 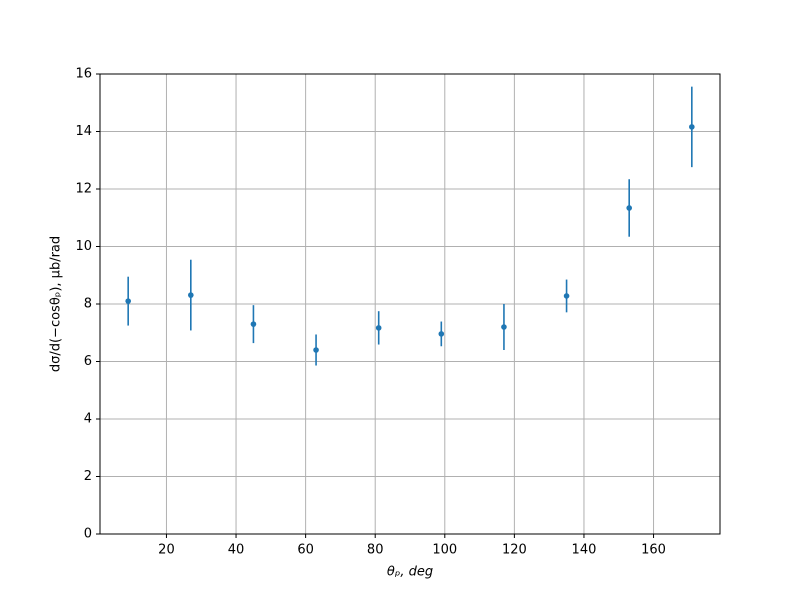 What do you see at coordinates (166, 550) in the screenshot?
I see `x-tick-label: 20` at bounding box center [166, 550].